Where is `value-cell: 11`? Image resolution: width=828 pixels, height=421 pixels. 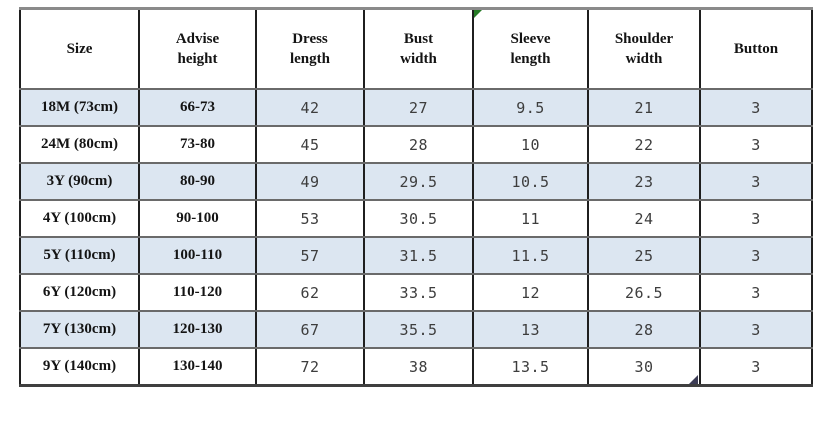 value-cell: 11 is located at coordinates (530, 218).